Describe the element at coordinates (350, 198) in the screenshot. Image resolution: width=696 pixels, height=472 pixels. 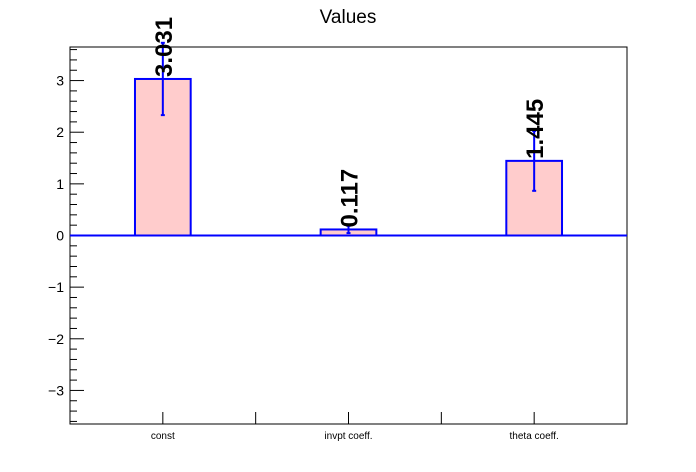
I see `bar-value-label: 0.117` at that location.